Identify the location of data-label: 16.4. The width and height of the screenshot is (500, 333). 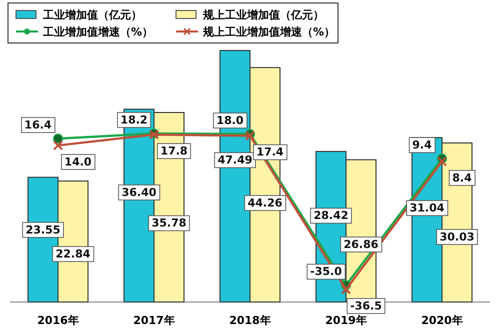
(38, 125).